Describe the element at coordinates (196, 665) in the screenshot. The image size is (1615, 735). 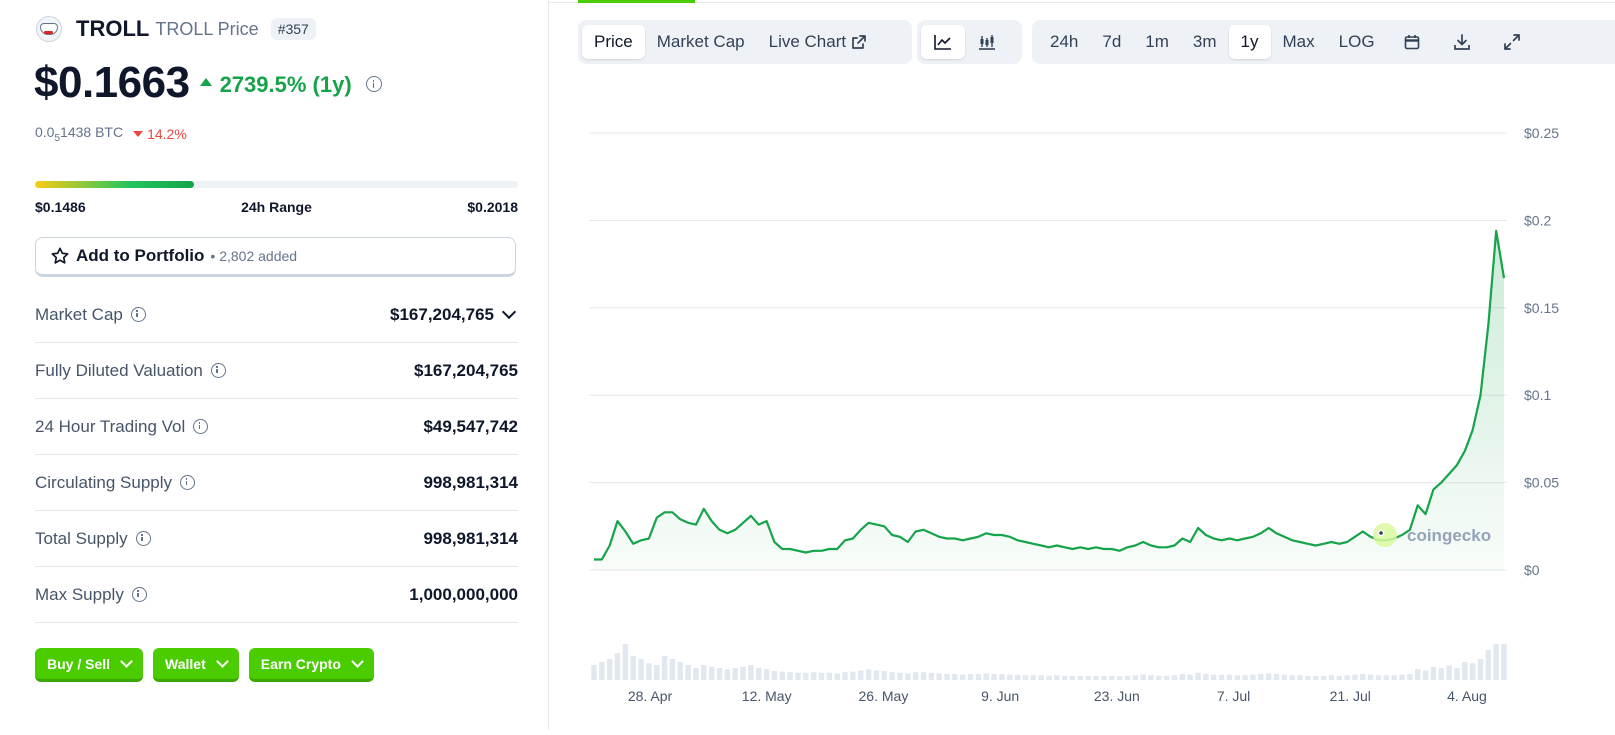
I see `wallet-button: Wallet` at that location.